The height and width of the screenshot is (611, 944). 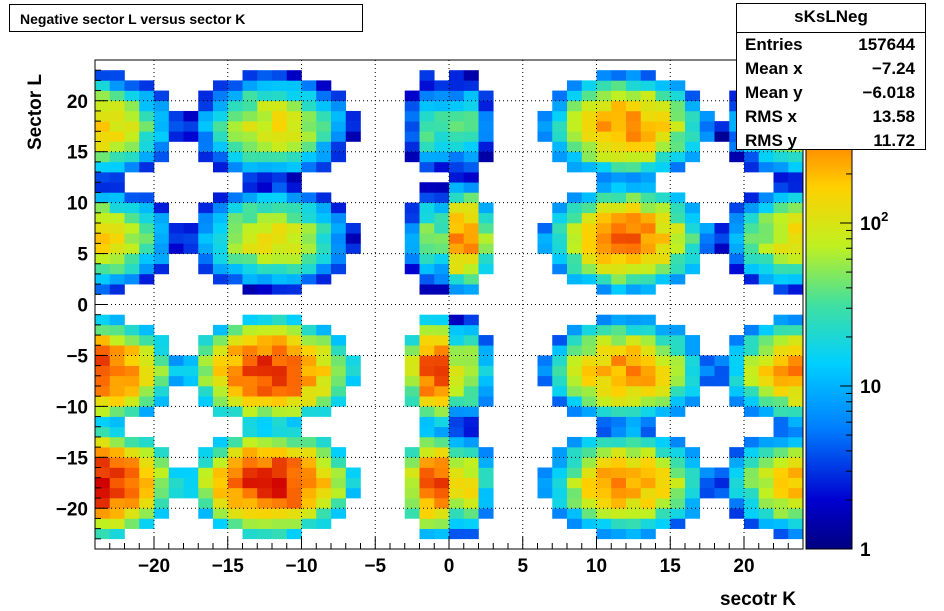 I want to click on x-tick-label: 10, so click(x=596, y=566).